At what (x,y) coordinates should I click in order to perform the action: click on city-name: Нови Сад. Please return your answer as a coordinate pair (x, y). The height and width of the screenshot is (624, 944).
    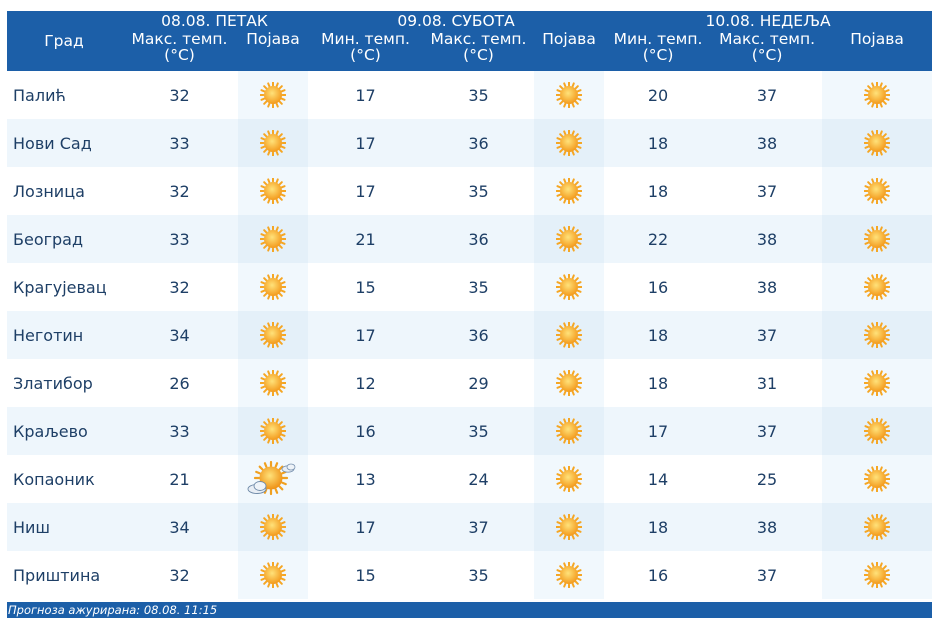
    Looking at the image, I should click on (64, 143).